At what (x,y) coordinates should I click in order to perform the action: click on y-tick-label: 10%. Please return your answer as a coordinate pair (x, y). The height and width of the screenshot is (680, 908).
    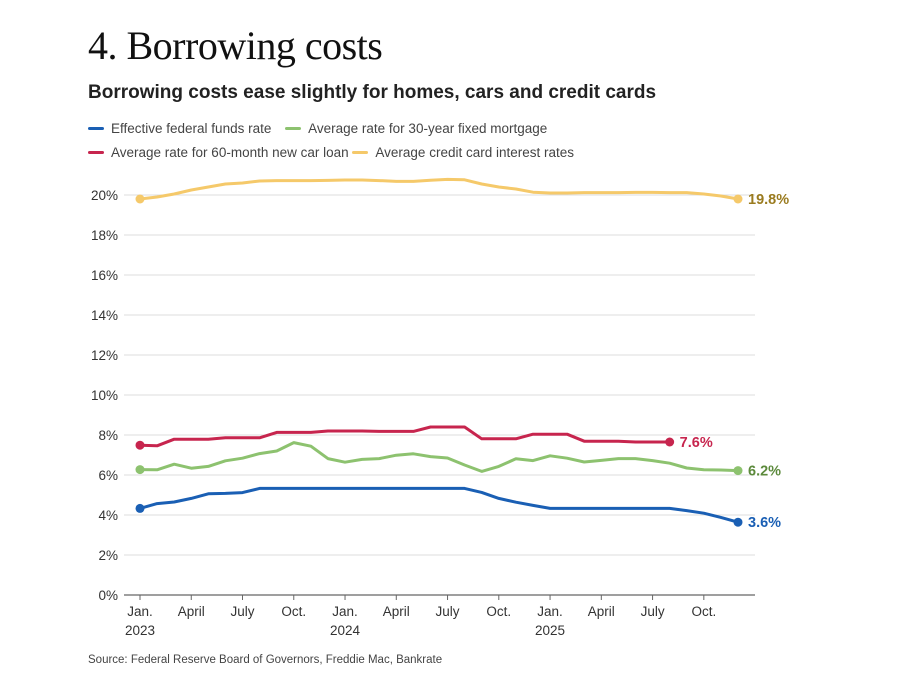
    Looking at the image, I should click on (104, 395).